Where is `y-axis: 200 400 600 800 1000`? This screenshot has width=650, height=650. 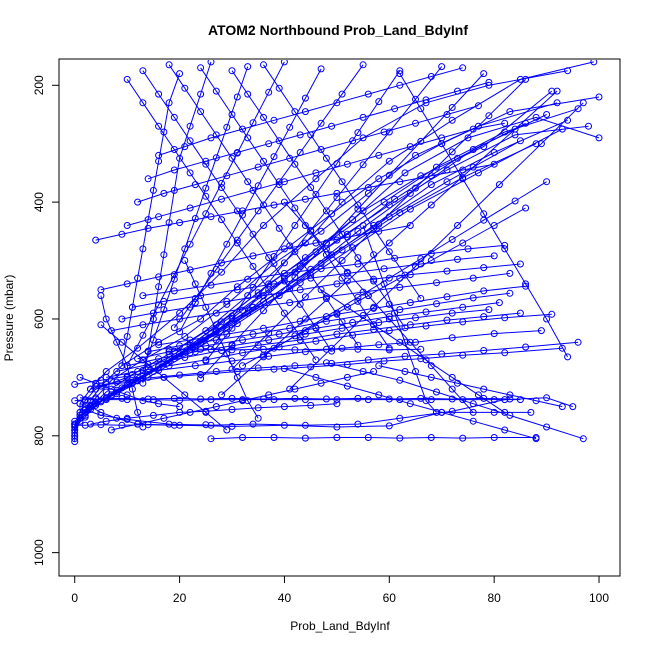
y-axis: 200 400 600 800 1000 is located at coordinates (46, 320).